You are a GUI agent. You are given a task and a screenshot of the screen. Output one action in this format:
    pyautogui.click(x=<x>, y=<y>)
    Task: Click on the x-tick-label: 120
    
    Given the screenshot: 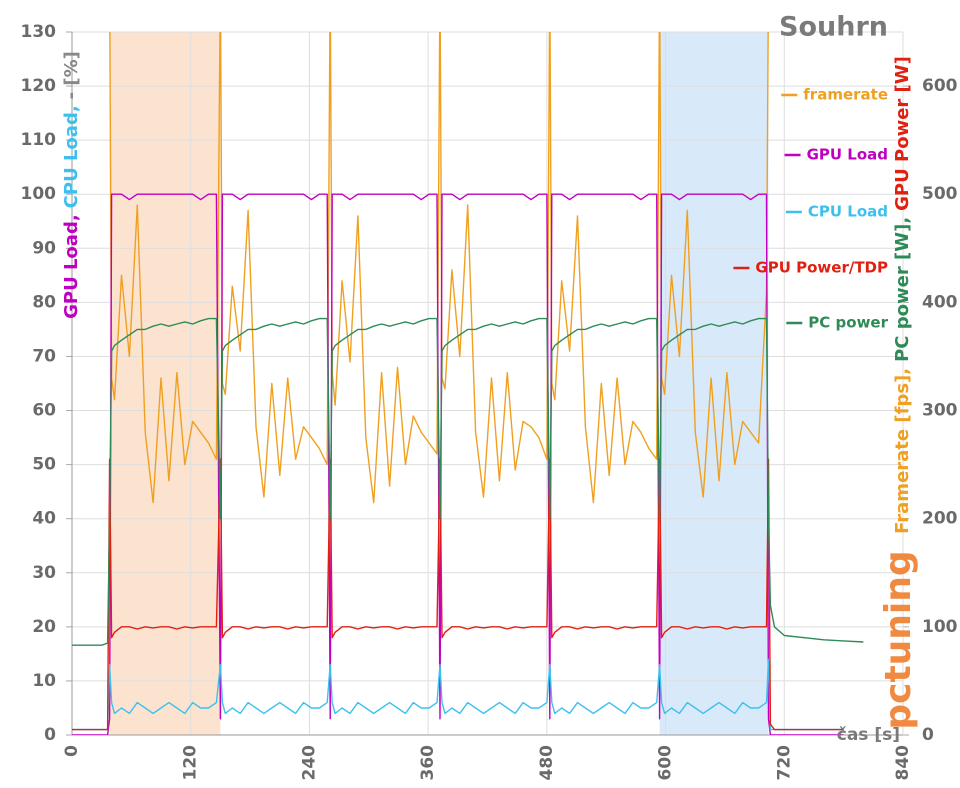 What is the action you would take?
    pyautogui.click(x=191, y=763)
    